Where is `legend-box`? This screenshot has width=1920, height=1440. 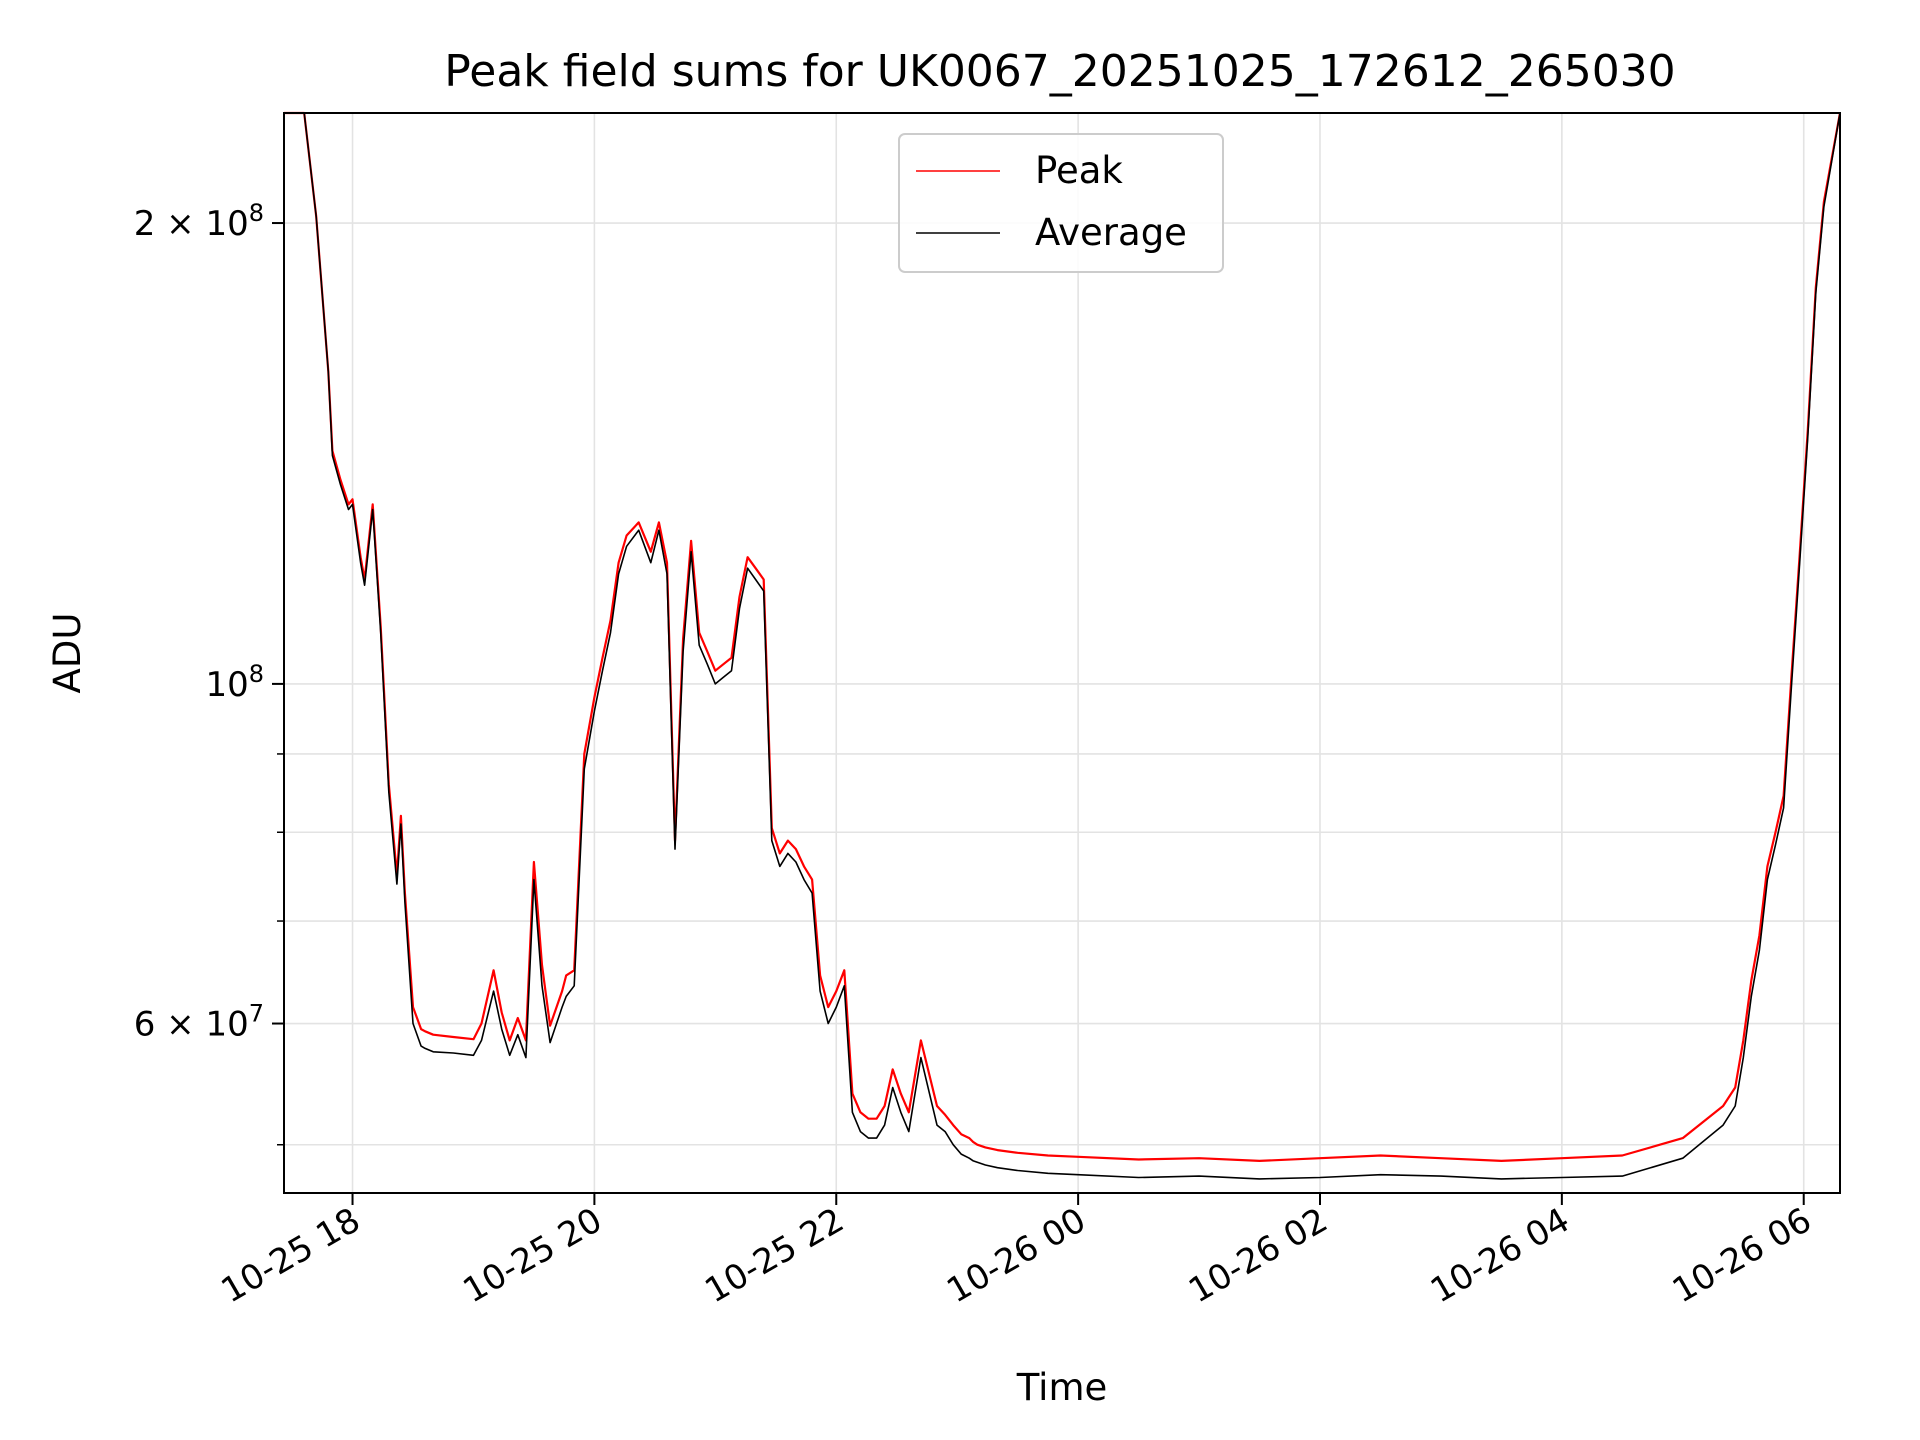 legend-box is located at coordinates (1061, 203).